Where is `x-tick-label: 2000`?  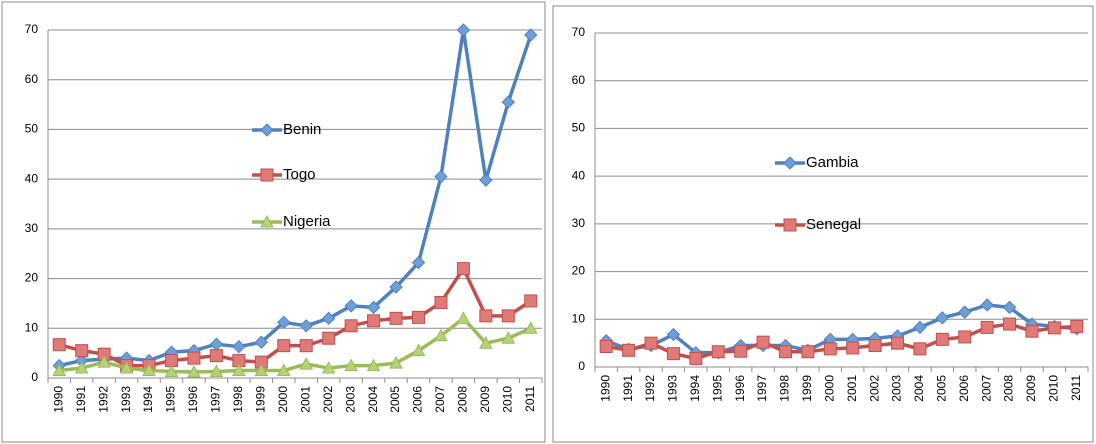 x-tick-label: 2000 is located at coordinates (829, 388).